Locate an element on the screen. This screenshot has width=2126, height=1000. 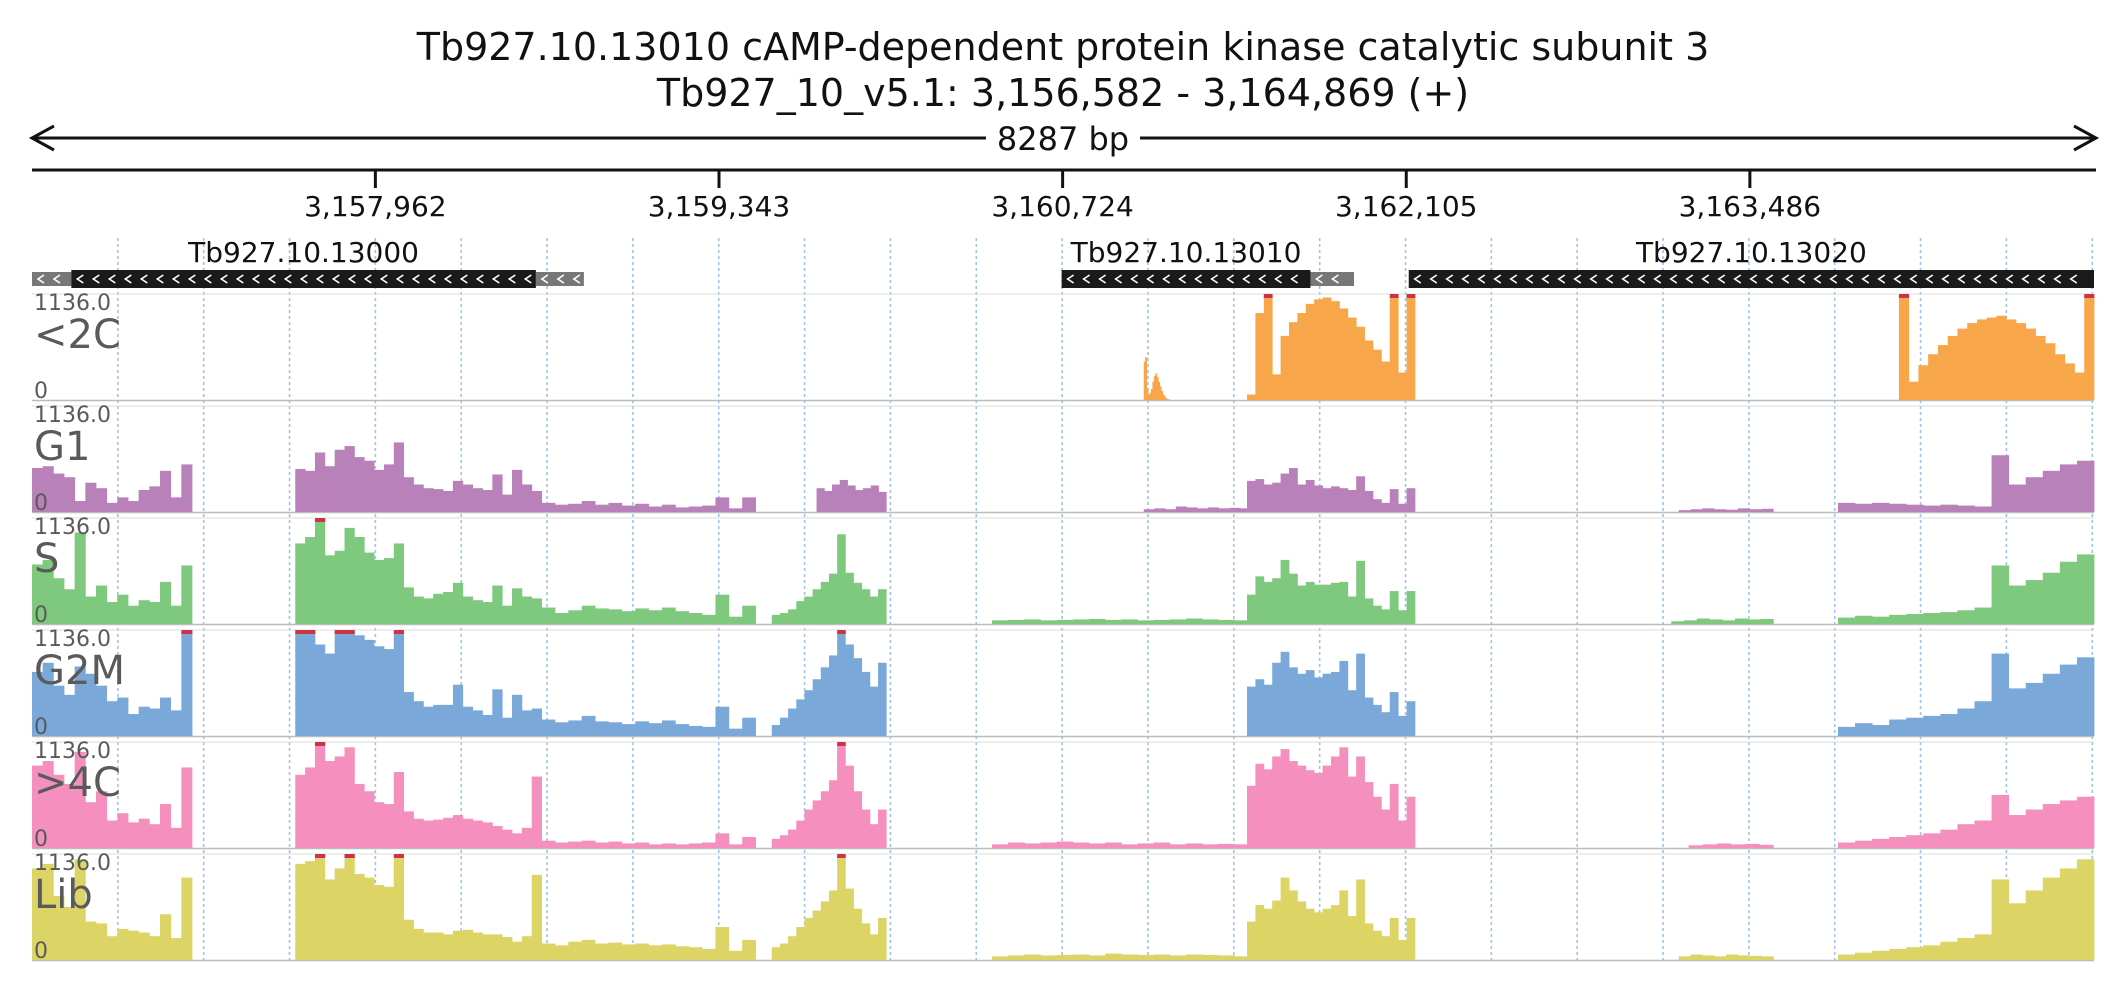
gene-label: Tb927.10.13020 is located at coordinates (1751, 252).